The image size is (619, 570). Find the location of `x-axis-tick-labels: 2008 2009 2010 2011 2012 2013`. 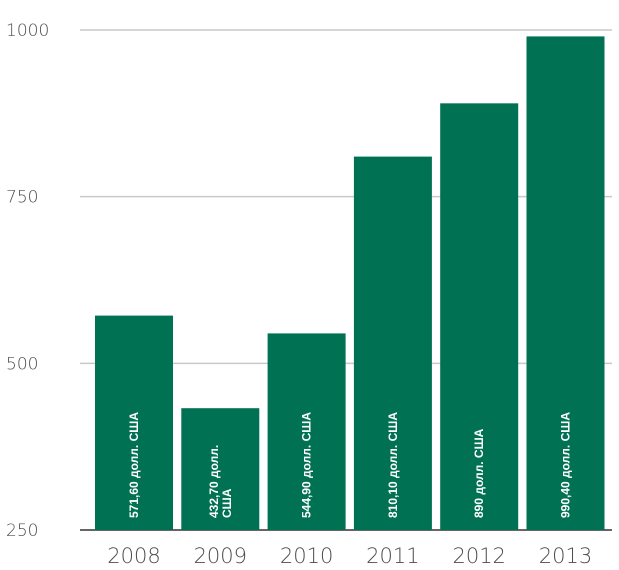

x-axis-tick-labels: 2008 2009 2010 2011 2012 2013 is located at coordinates (349, 556).